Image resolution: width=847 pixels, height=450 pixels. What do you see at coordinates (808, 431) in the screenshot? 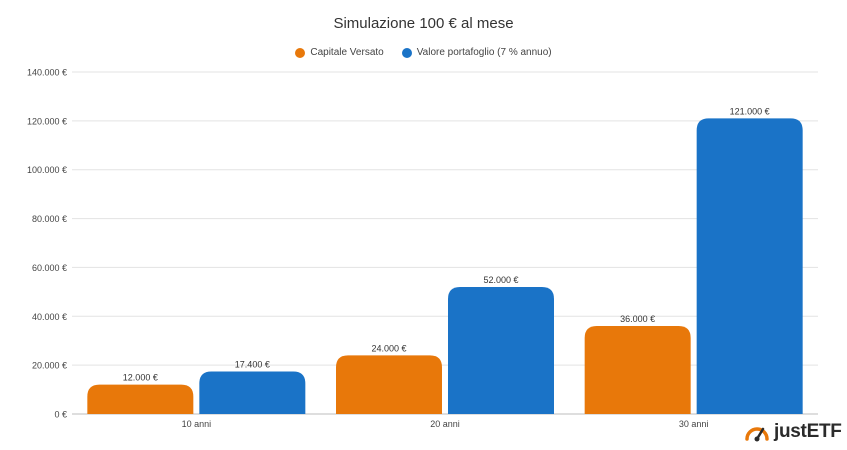
I see `logo-text: justETF` at bounding box center [808, 431].